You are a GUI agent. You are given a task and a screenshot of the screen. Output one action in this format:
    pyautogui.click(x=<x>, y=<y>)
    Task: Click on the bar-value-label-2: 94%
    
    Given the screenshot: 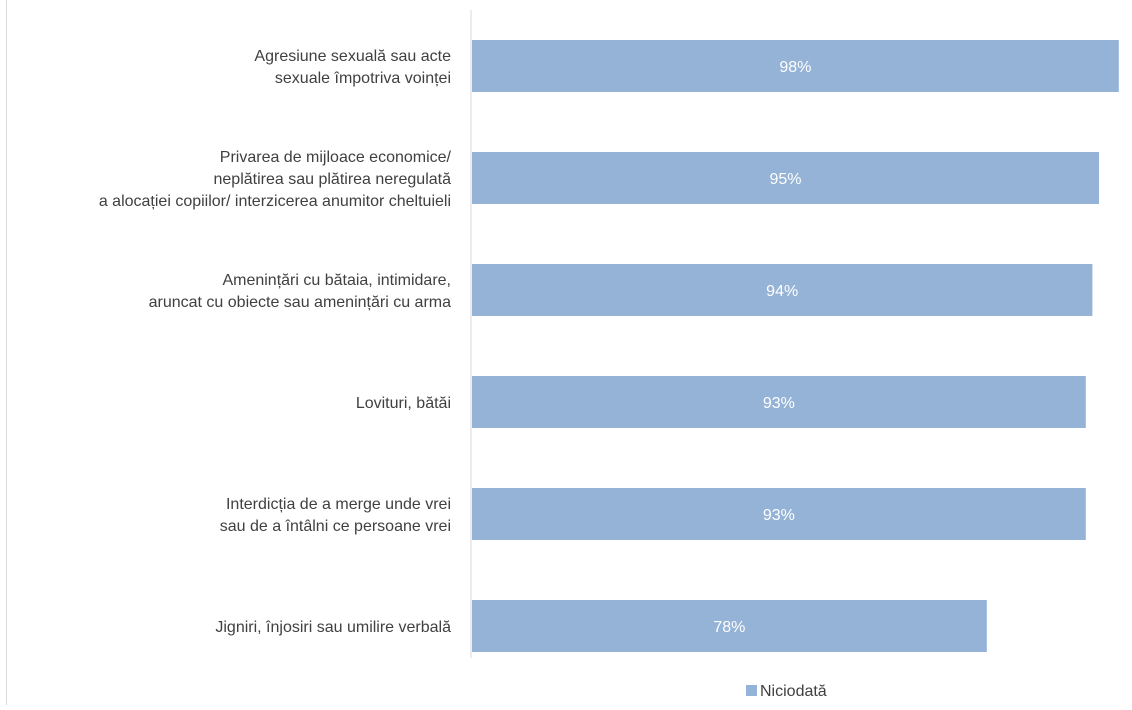 What is the action you would take?
    pyautogui.click(x=782, y=291)
    